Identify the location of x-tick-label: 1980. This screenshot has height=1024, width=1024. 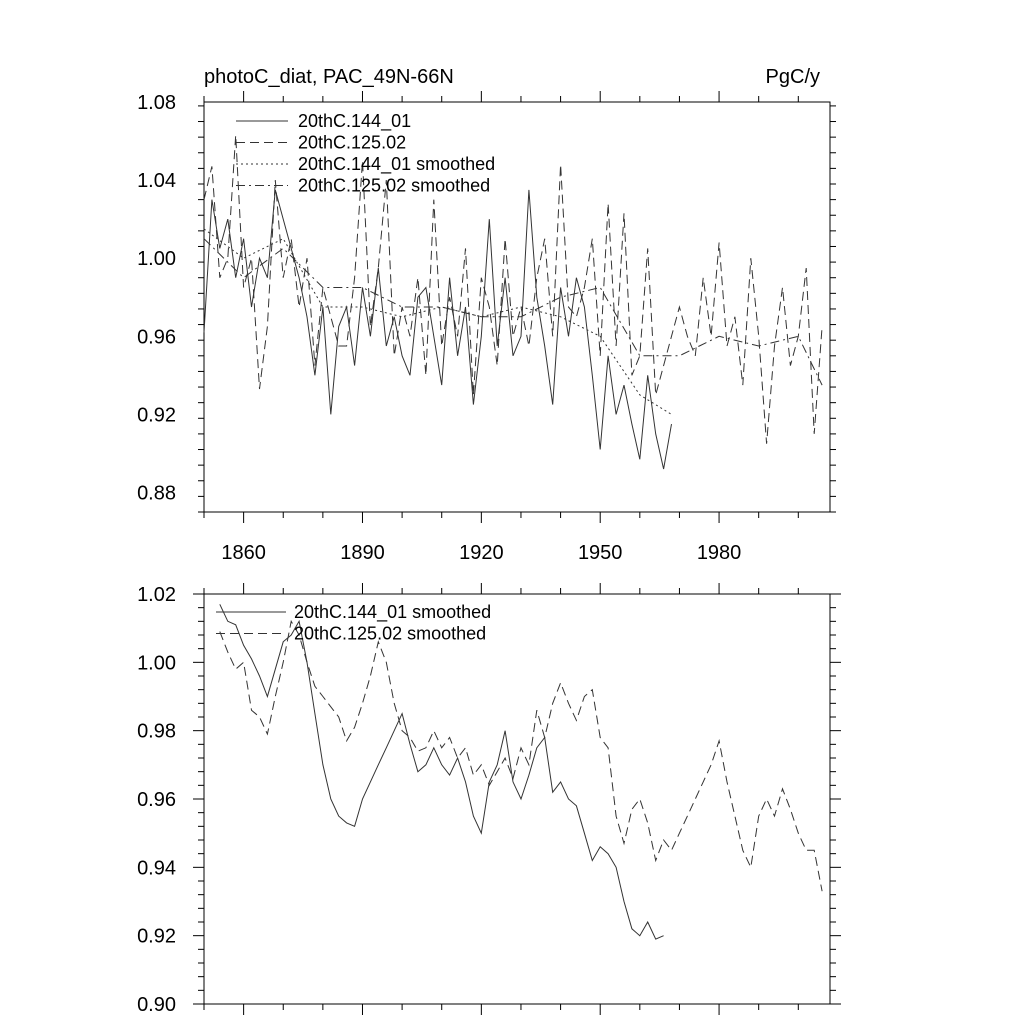
(719, 553).